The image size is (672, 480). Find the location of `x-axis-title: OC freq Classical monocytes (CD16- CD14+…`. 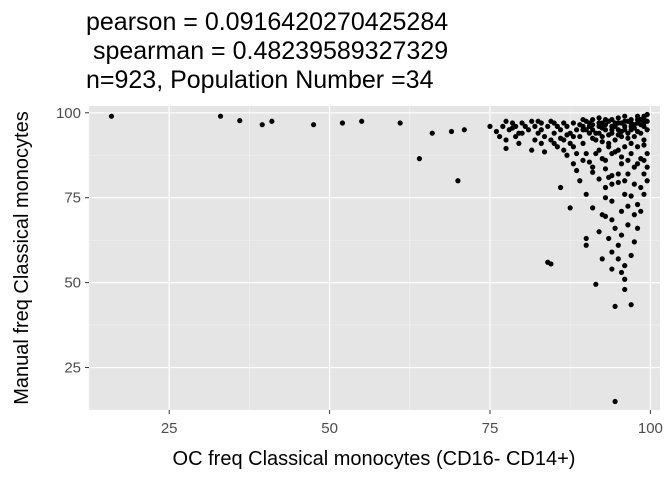

x-axis-title: OC freq Classical monocytes (CD16- CD14+… is located at coordinates (374, 459).